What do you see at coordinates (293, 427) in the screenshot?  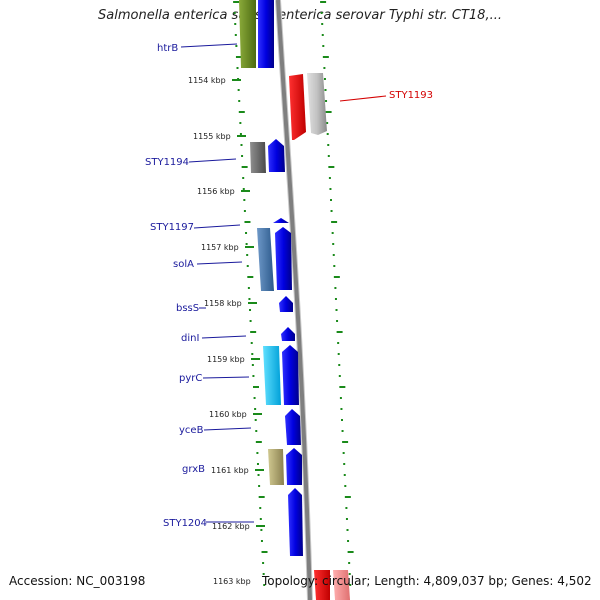 I see `cds-yceB-blue` at bounding box center [293, 427].